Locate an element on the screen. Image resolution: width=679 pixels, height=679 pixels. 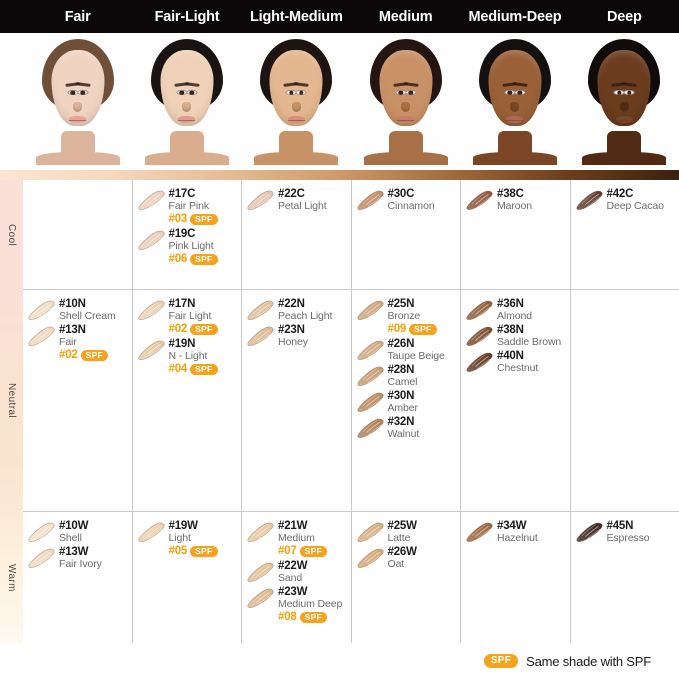
shade-entry: #19W Light #05 SPF is located at coordinates (187, 539).